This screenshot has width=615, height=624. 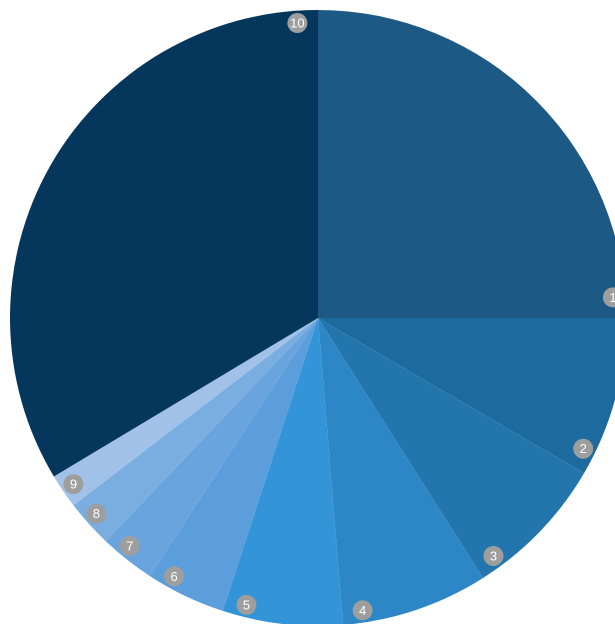 I want to click on label-text: 9, so click(x=73, y=484).